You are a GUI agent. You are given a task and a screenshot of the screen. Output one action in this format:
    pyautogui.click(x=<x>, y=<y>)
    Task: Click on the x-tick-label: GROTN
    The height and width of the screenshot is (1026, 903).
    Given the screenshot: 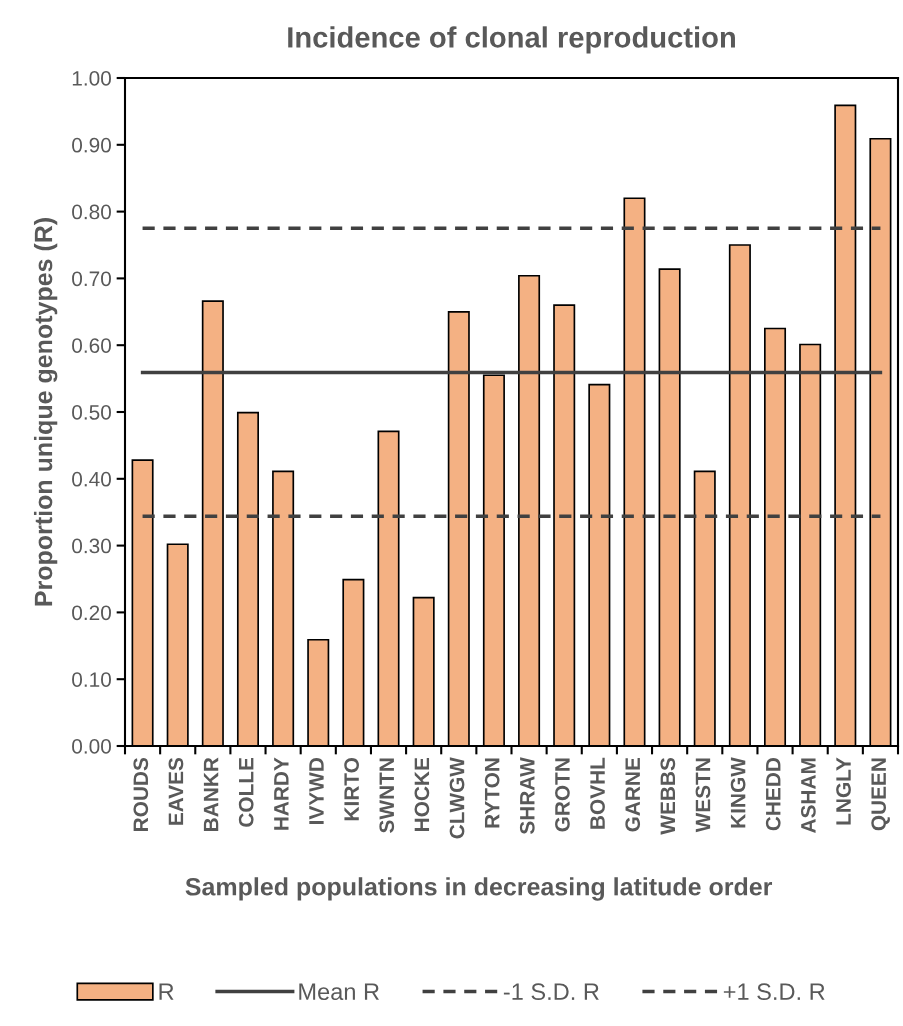 What is the action you would take?
    pyautogui.click(x=562, y=795)
    